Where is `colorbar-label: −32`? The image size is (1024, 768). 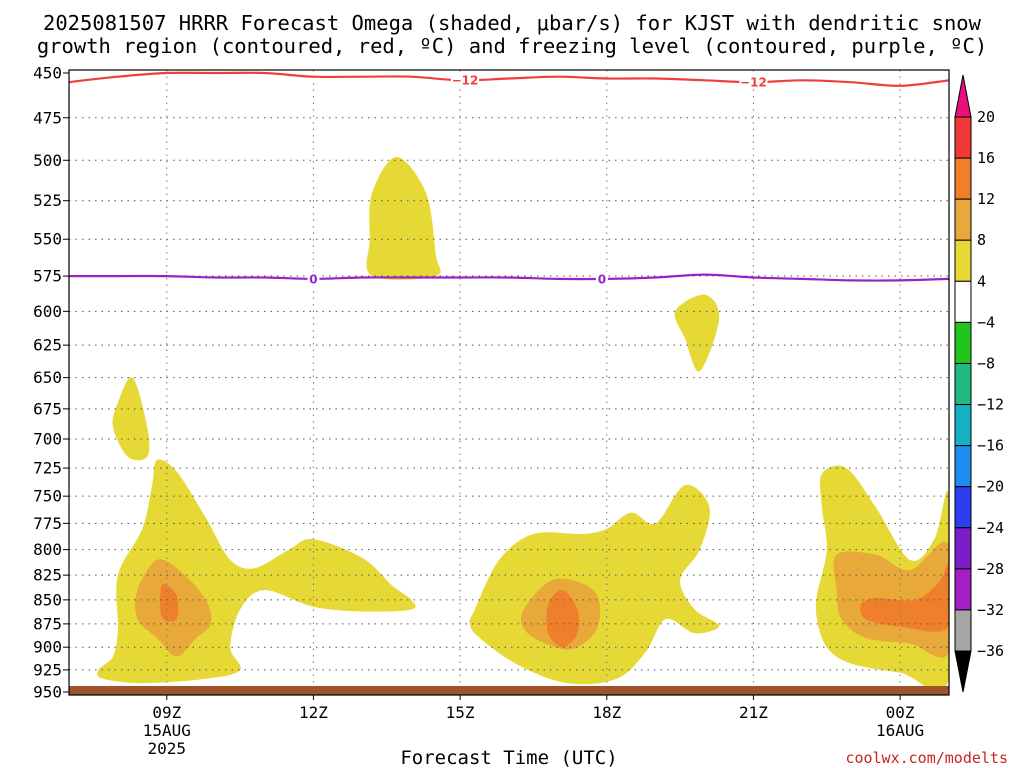 colorbar-label: −32 is located at coordinates (990, 610).